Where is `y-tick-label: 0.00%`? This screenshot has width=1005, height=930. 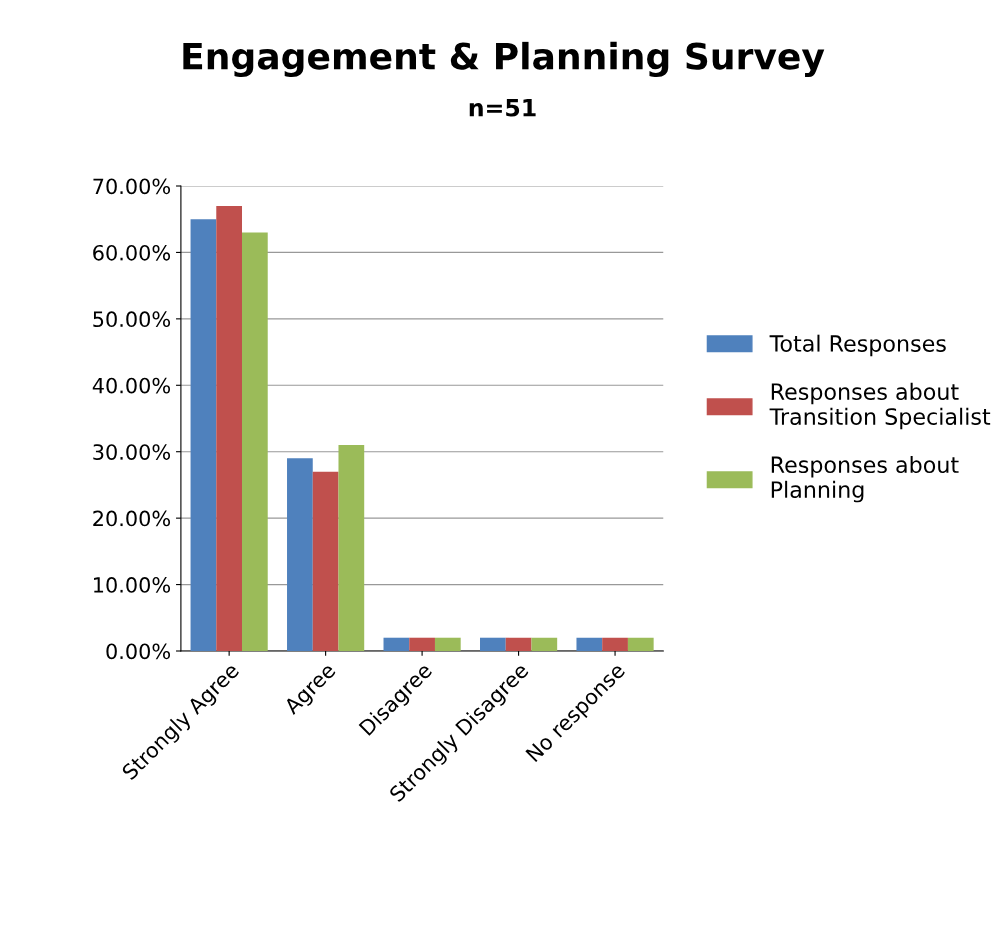 y-tick-label: 0.00% is located at coordinates (138, 651).